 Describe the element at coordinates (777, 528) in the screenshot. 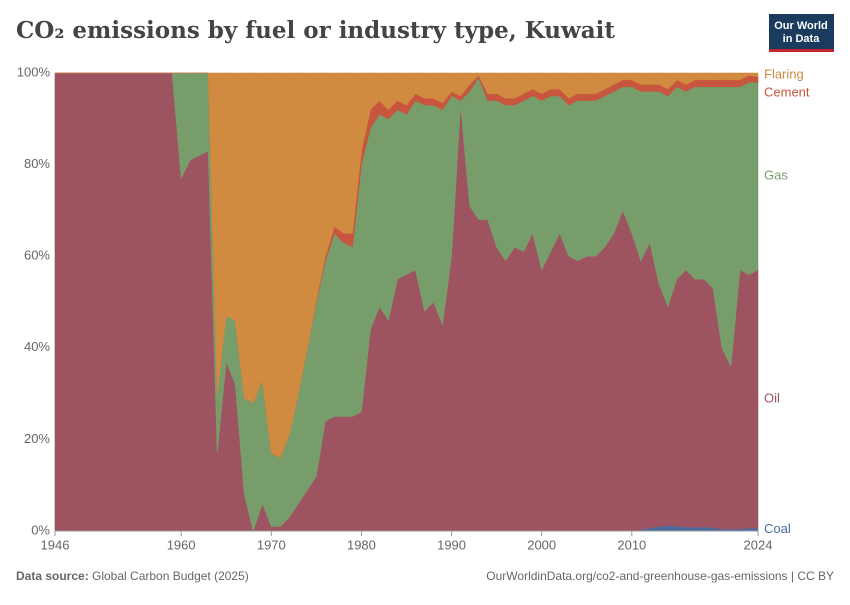

I see `legend-label: Coal` at that location.